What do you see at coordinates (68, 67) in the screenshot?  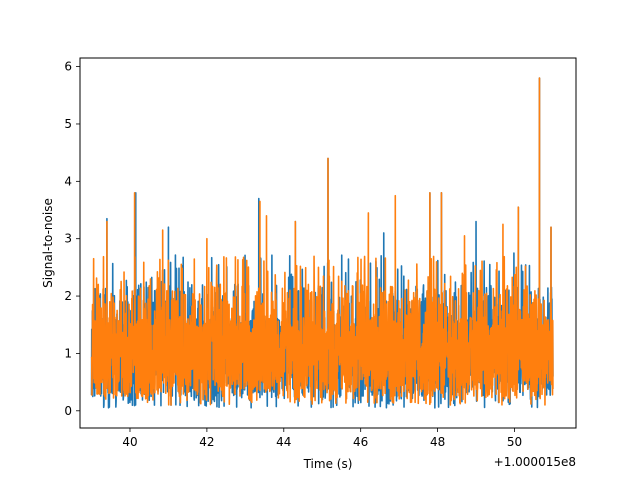 I see `y-tick-label: 6` at bounding box center [68, 67].